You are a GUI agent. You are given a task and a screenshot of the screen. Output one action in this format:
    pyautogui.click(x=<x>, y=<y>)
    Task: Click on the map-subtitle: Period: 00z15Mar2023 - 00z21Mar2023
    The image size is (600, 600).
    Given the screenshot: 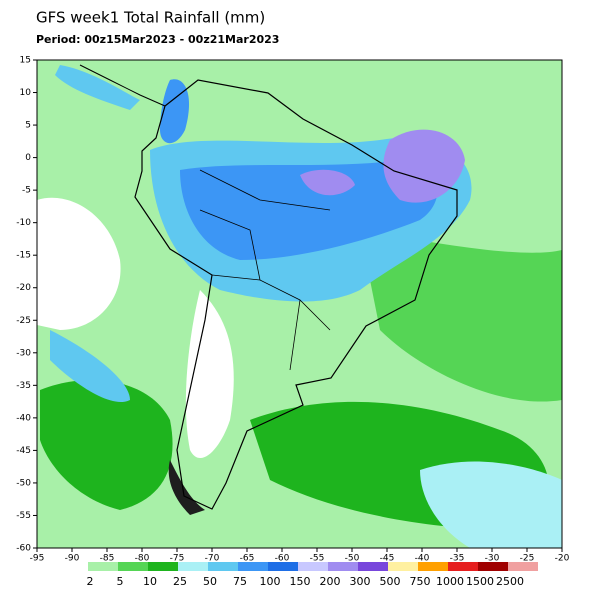 What is the action you would take?
    pyautogui.click(x=157, y=39)
    